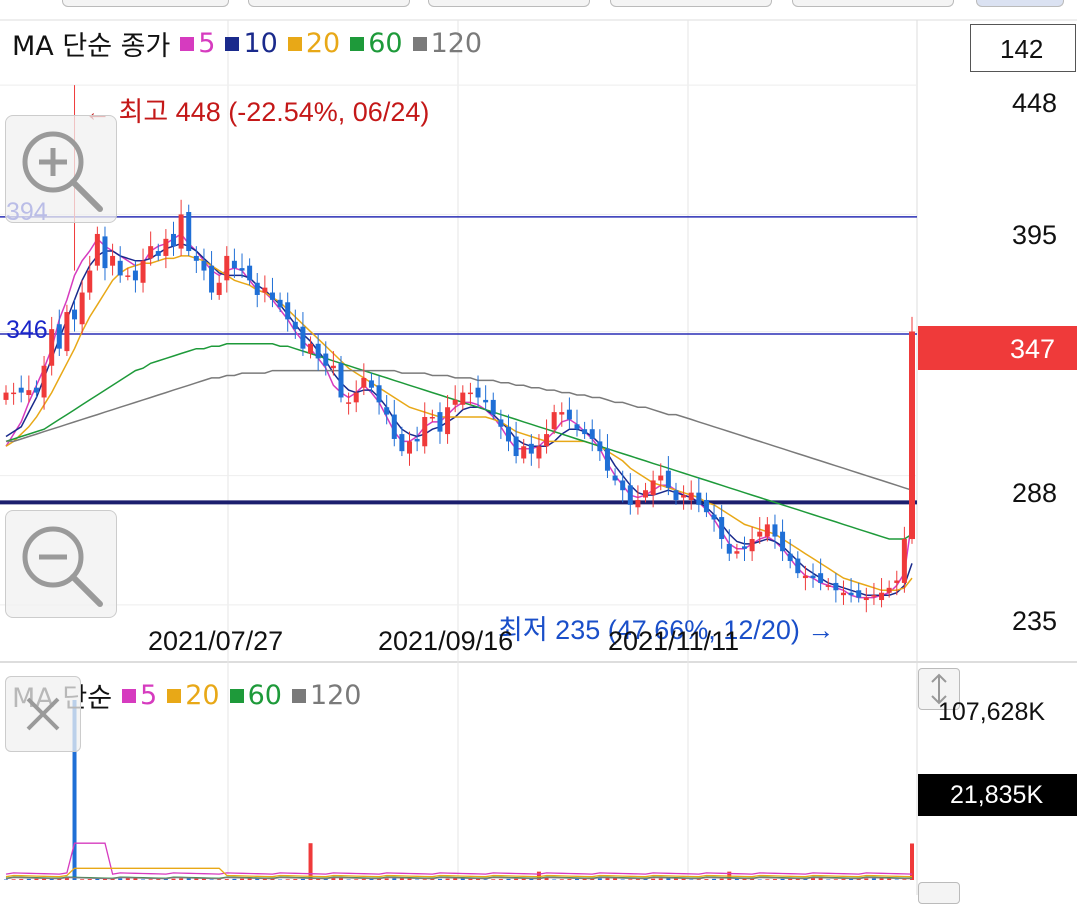  I want to click on resize-vertical-icon, so click(939, 689).